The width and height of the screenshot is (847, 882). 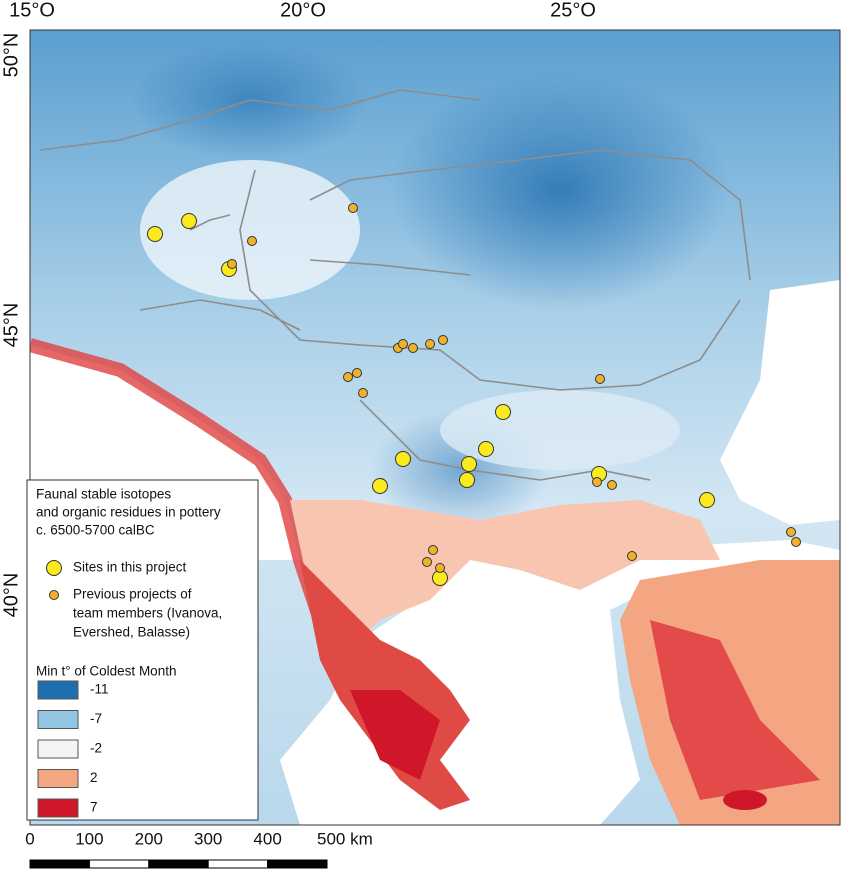 What do you see at coordinates (11, 325) in the screenshot?
I see `lat-label: 45°N` at bounding box center [11, 325].